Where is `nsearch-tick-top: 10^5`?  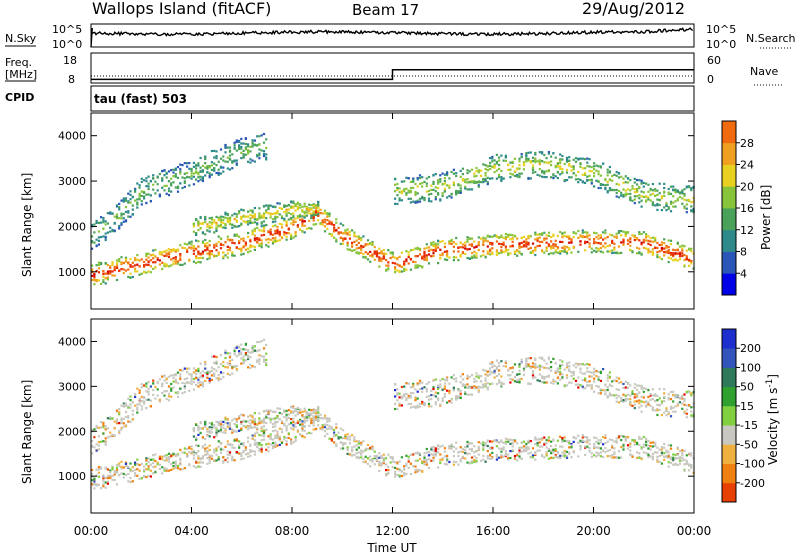 nsearch-tick-top: 10^5 is located at coordinates (721, 29).